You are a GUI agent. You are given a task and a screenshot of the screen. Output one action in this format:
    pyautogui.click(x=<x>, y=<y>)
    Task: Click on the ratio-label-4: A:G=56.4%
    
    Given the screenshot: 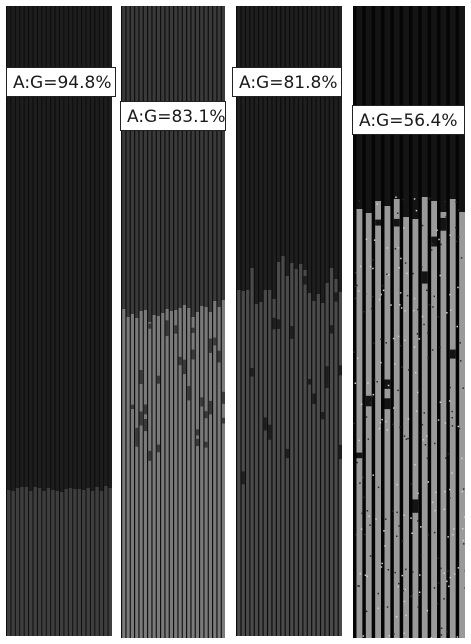 What is the action you would take?
    pyautogui.click(x=408, y=120)
    